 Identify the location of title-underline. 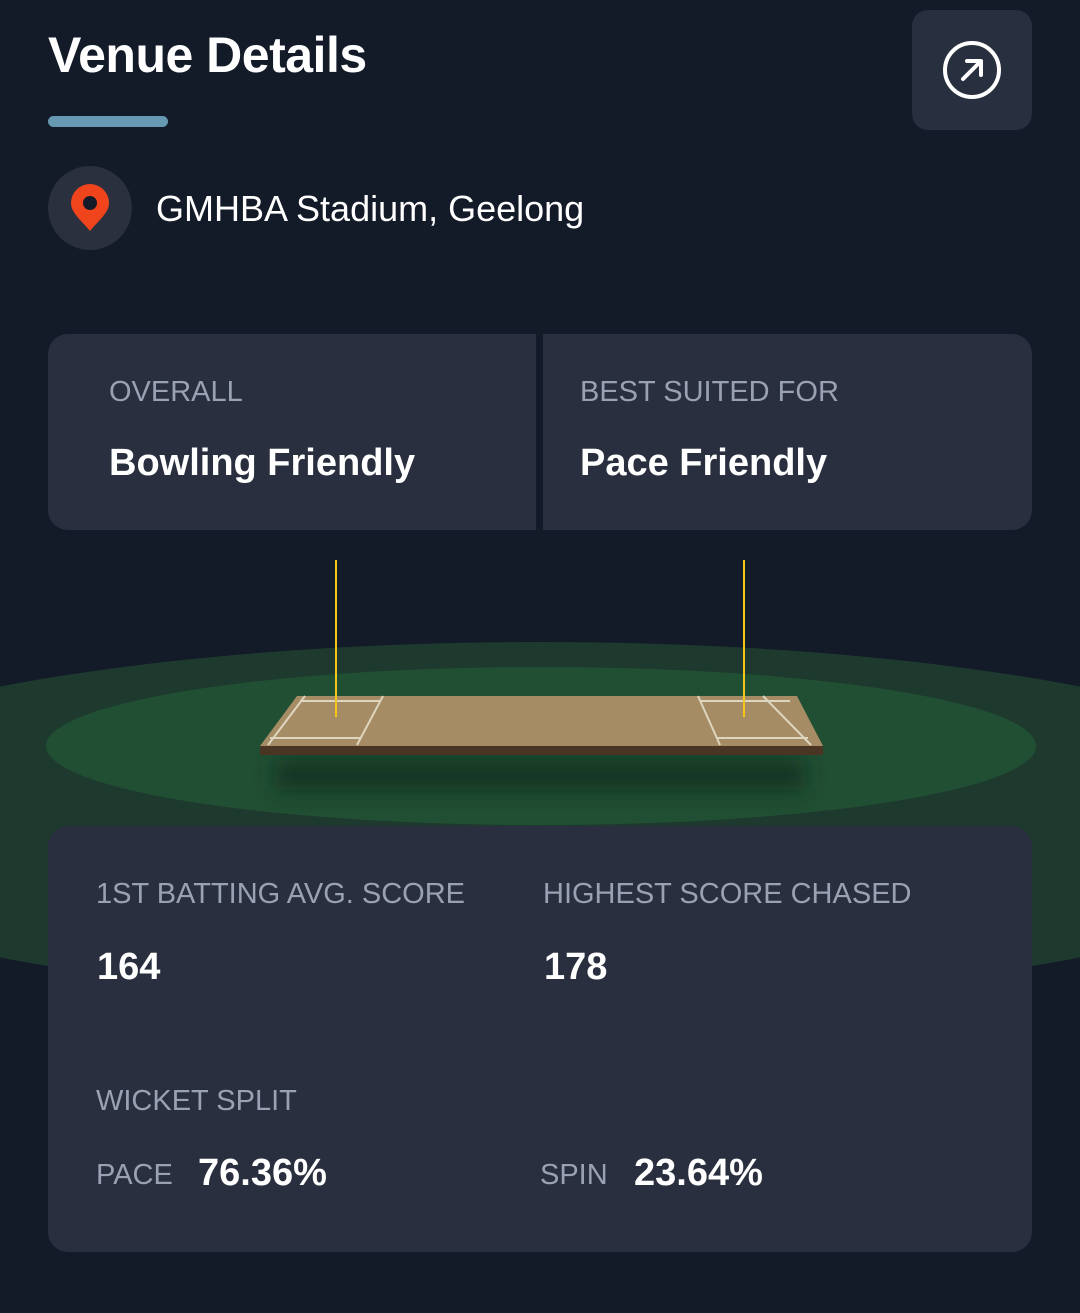
(108, 121).